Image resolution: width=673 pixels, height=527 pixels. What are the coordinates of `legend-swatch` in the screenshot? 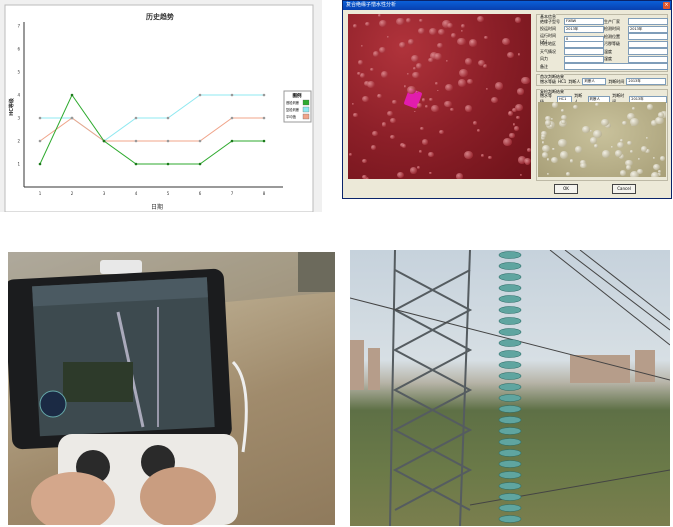 It's located at (306, 102).